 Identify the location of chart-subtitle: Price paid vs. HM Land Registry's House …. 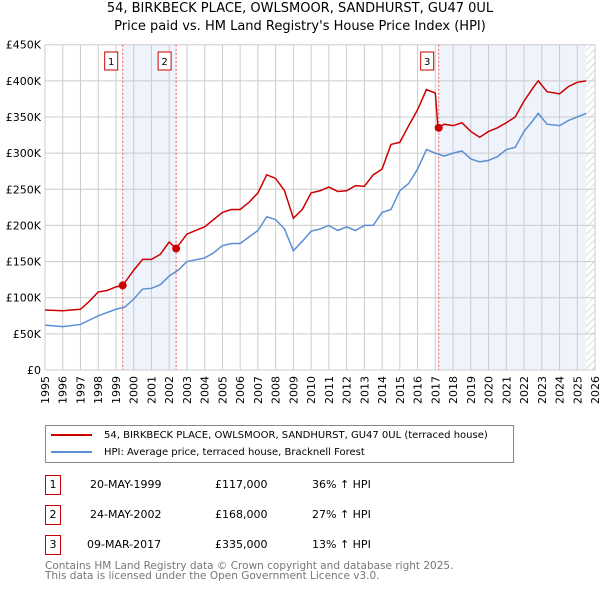
(300, 26).